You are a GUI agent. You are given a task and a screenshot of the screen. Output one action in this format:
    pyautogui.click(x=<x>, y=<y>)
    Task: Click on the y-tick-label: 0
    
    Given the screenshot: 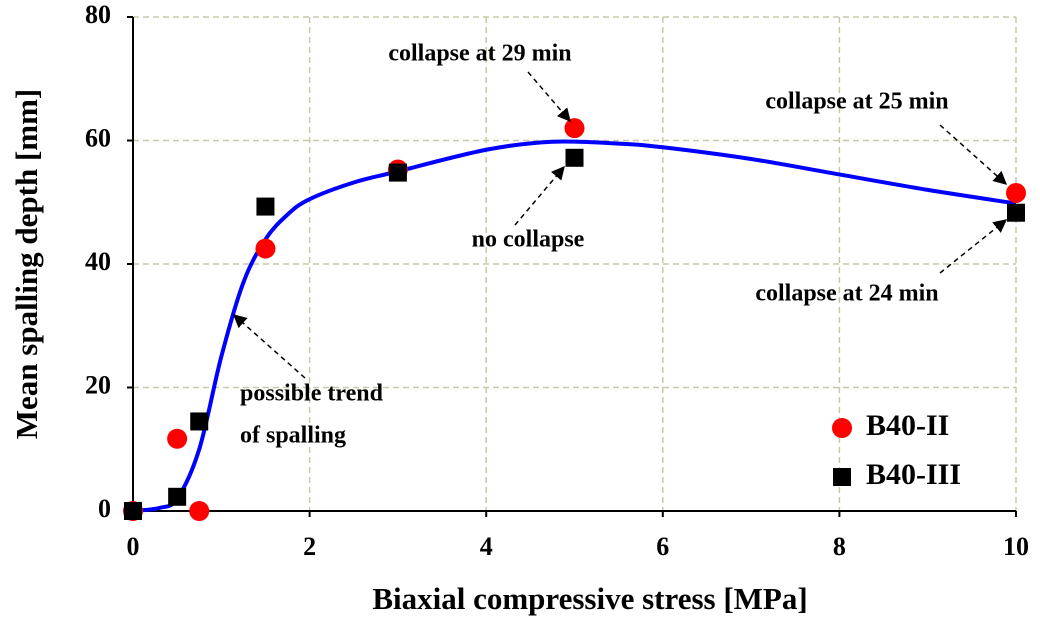 What is the action you would take?
    pyautogui.click(x=104, y=508)
    